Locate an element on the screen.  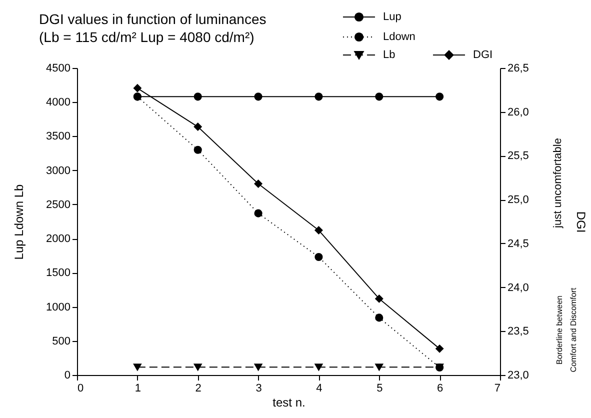
y-tick-label: 2500 is located at coordinates (58, 204).